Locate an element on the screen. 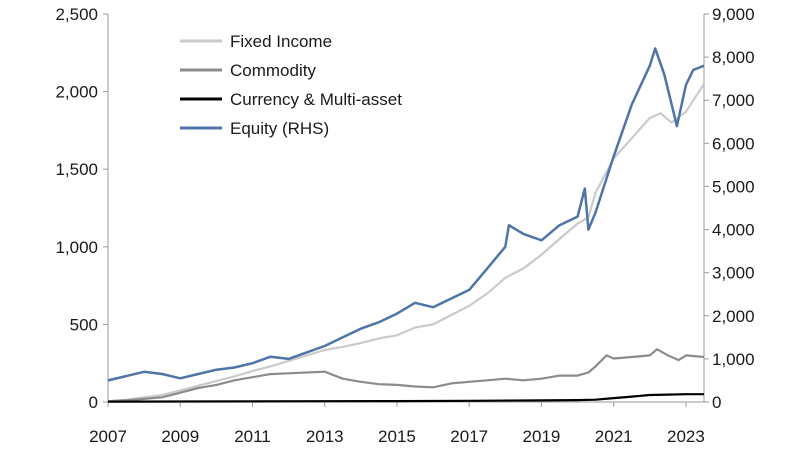  right-tick-label: 5,000 is located at coordinates (733, 186).